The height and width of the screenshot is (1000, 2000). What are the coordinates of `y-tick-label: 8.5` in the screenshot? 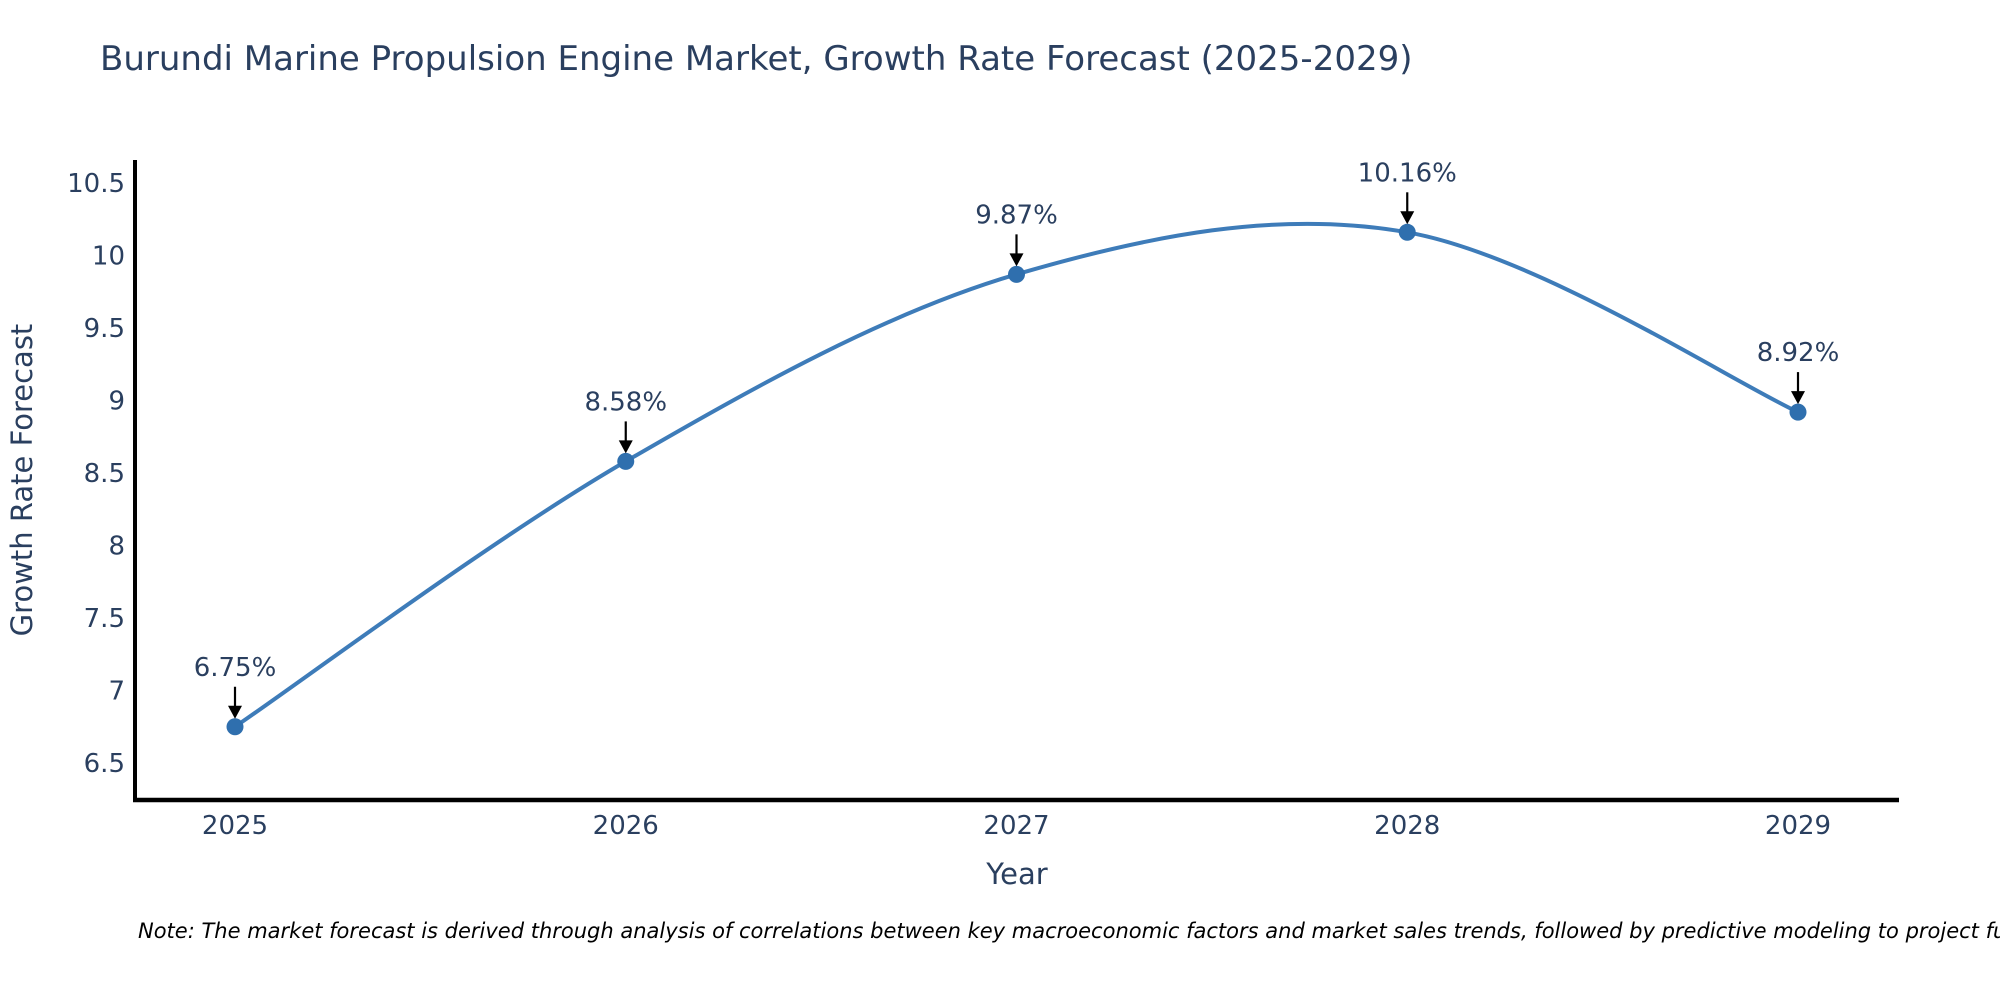 It's located at (104, 474).